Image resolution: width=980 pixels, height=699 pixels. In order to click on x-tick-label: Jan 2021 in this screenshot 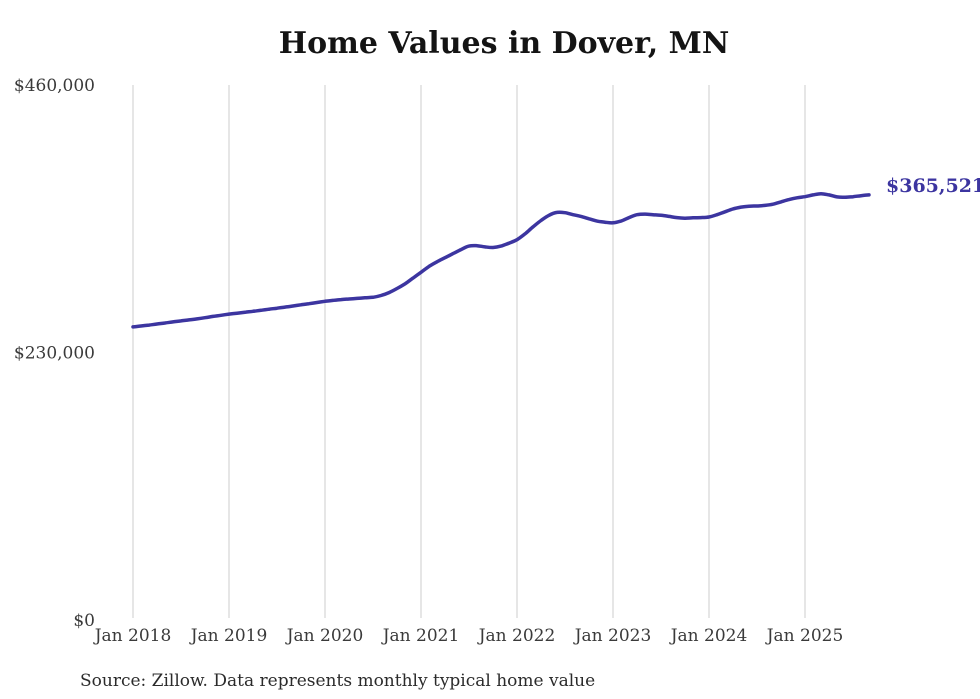, I will do `click(420, 636)`.